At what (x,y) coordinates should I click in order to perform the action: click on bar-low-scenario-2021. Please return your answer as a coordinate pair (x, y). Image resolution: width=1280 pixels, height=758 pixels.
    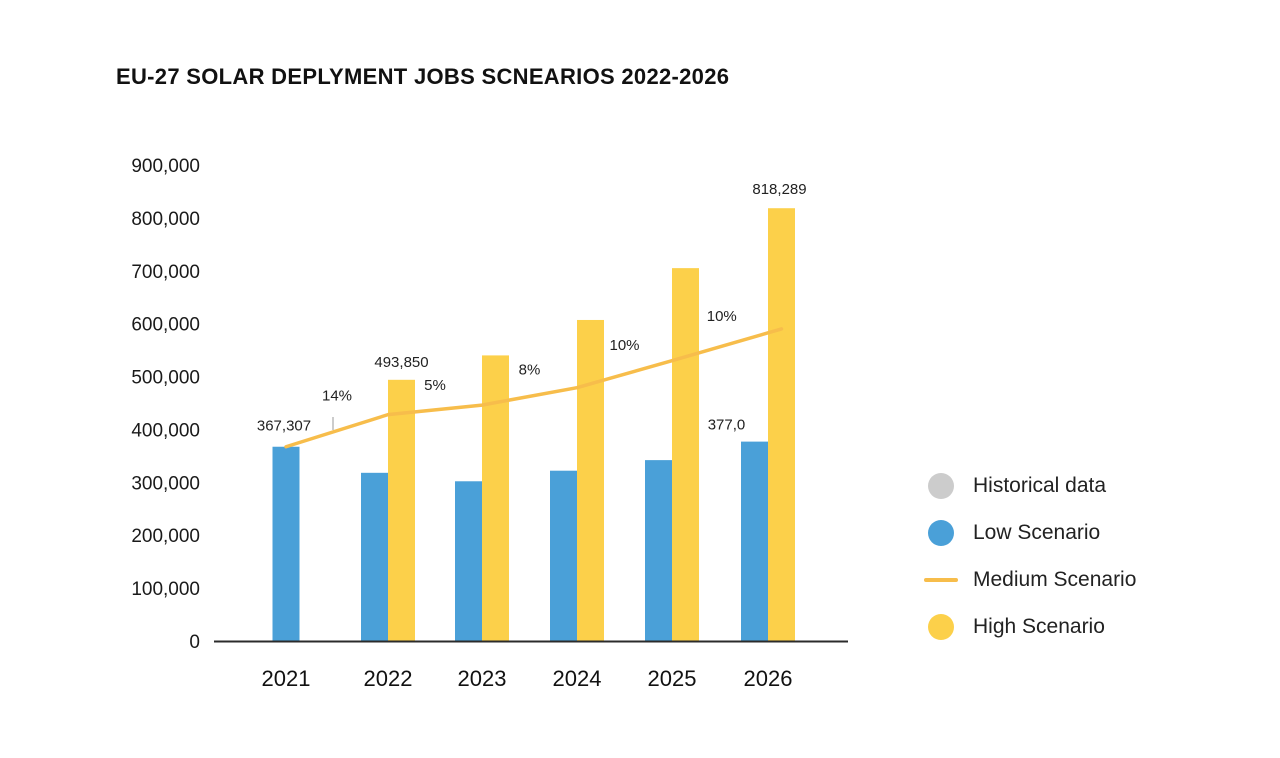
    Looking at the image, I should click on (286, 543).